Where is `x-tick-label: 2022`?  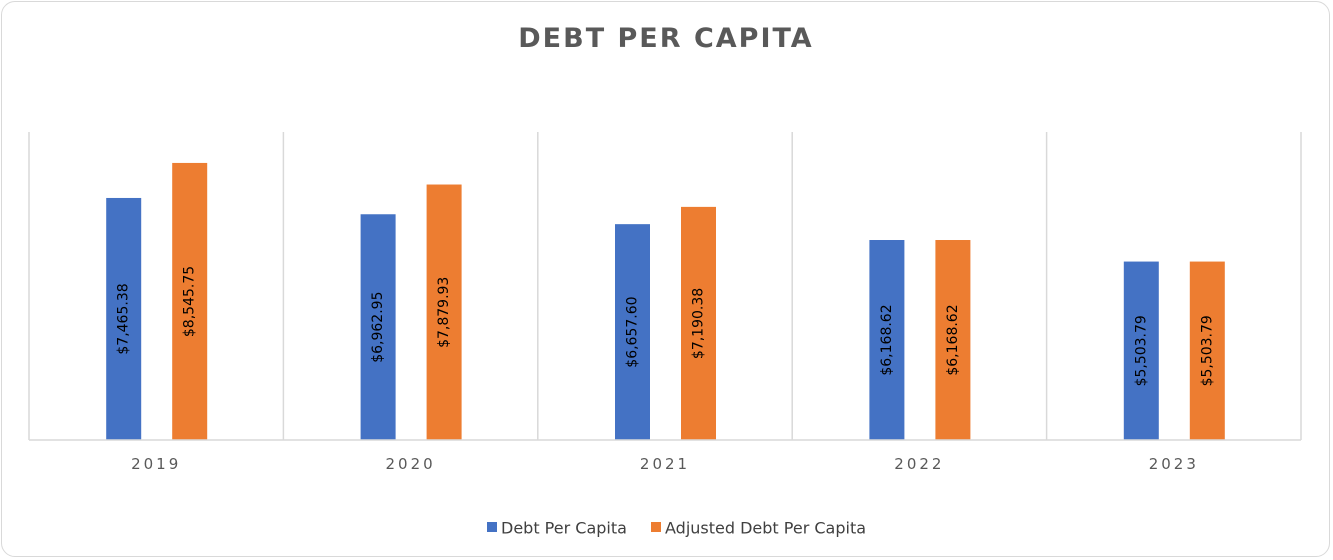
x-tick-label: 2022 is located at coordinates (919, 464).